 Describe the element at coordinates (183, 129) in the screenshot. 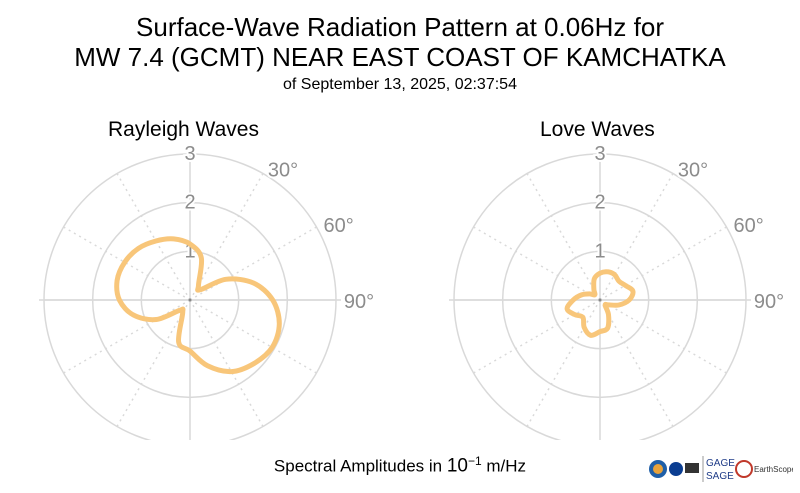

I see `rayleigh-title: Rayleigh Waves` at that location.